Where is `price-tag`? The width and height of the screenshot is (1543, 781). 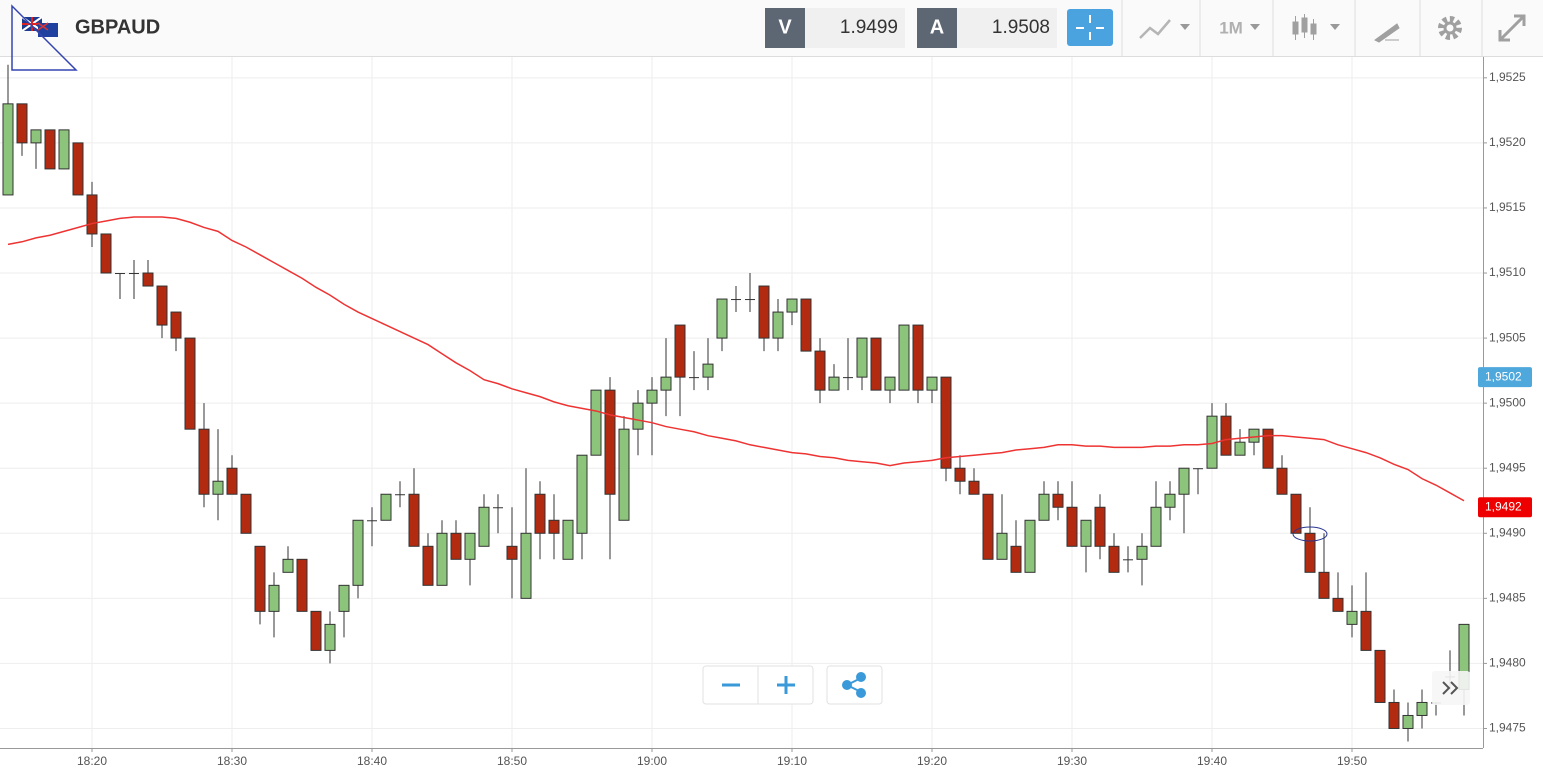 price-tag is located at coordinates (1505, 377).